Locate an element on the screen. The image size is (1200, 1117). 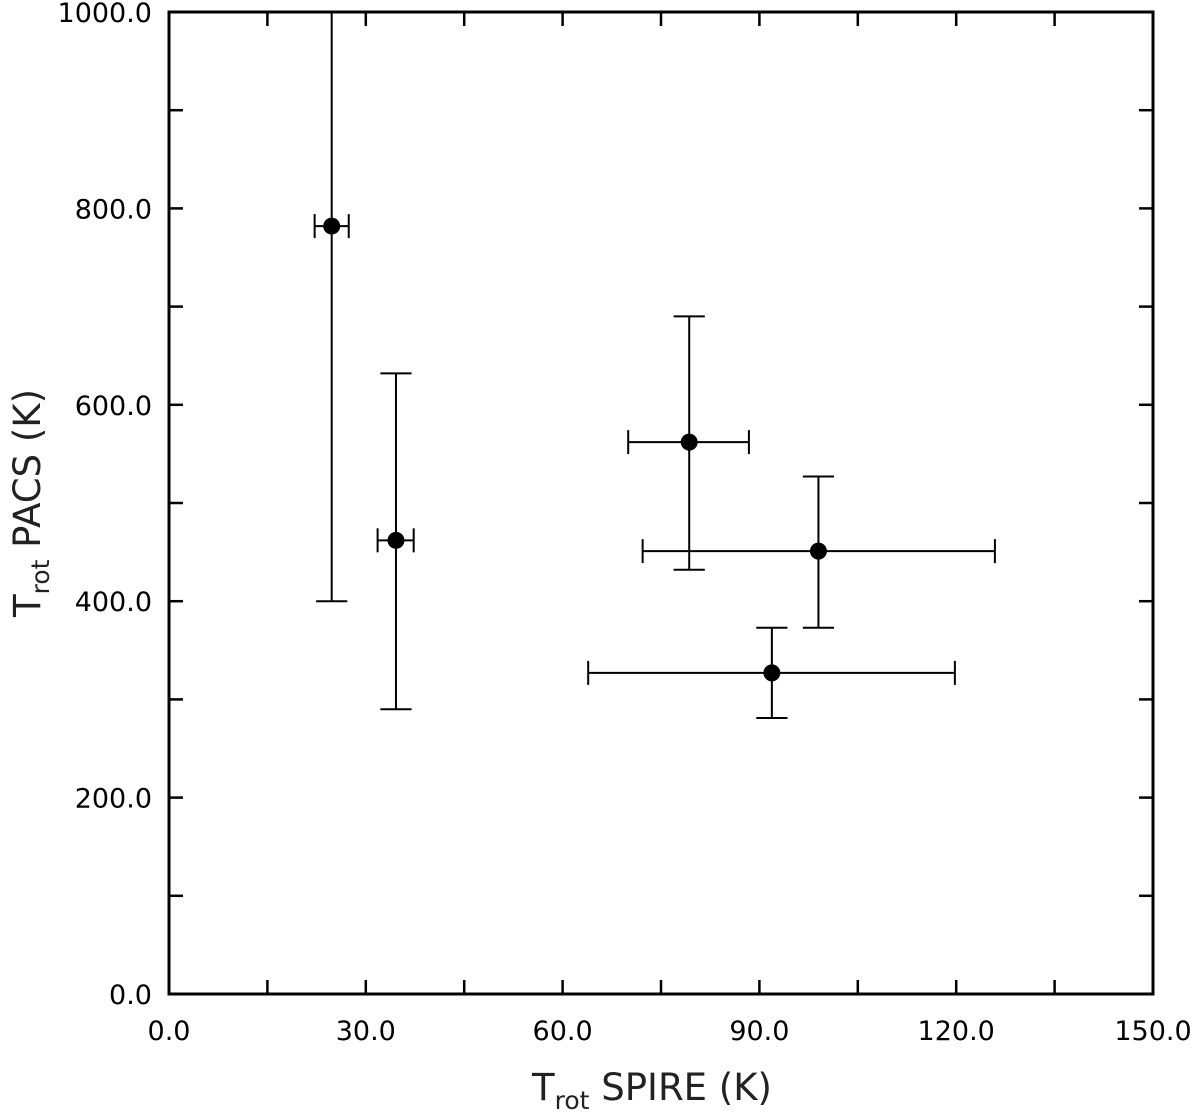
x-axis-label: Trot SPIRE (K) is located at coordinates (651, 1090).